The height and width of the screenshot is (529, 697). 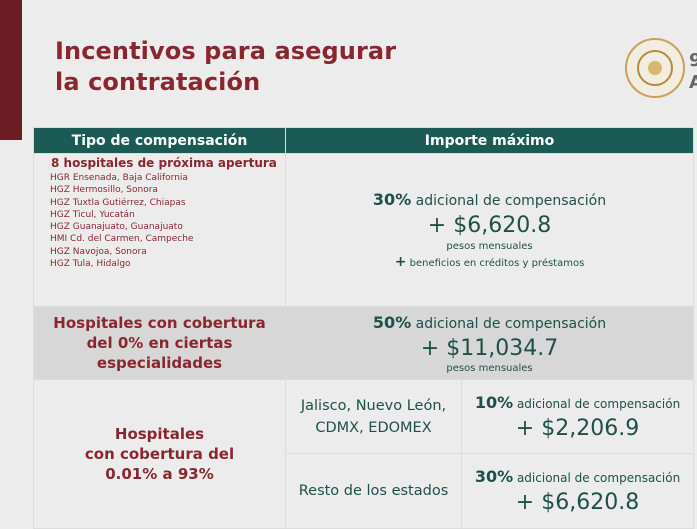 I want to click on row3-type-cell: Hospitales con cobertura del 0.01% a 93%, so click(x=159, y=454).